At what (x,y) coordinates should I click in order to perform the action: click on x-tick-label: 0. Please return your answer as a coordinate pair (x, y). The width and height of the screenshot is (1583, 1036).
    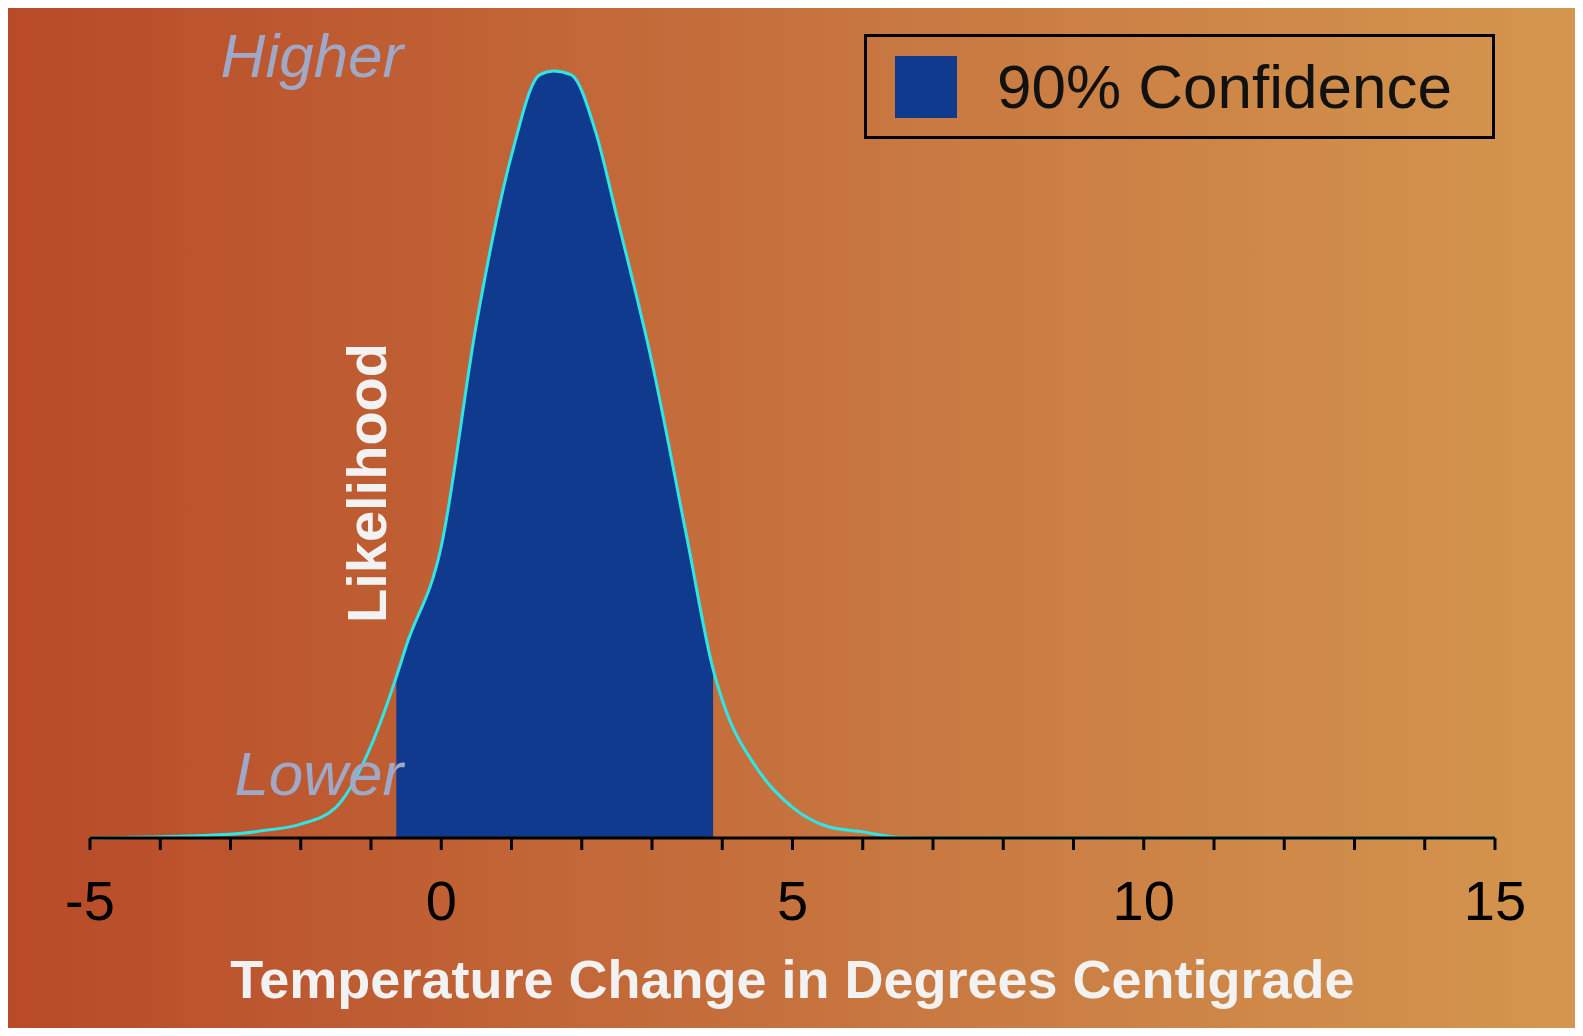
    Looking at the image, I should click on (441, 900).